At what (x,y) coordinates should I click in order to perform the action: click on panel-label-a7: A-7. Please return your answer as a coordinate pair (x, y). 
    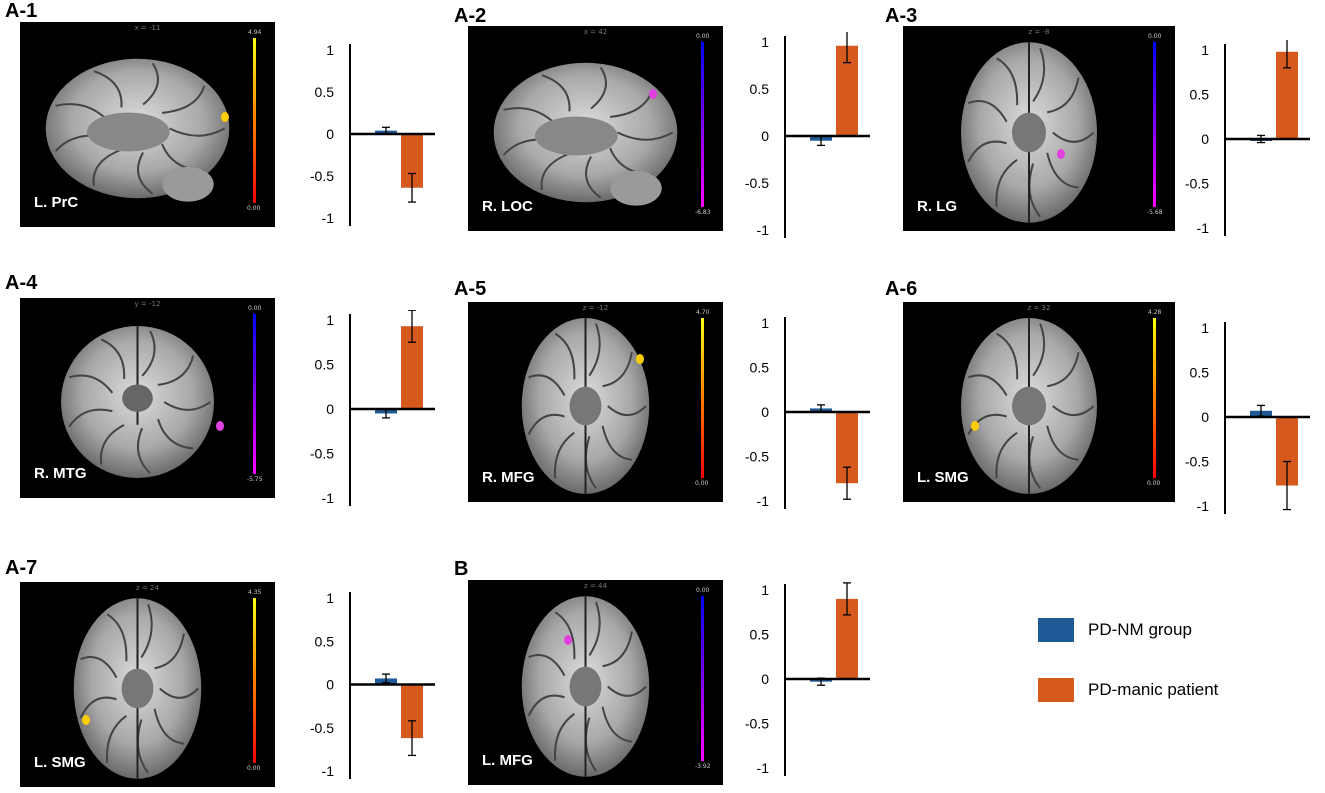
    Looking at the image, I should click on (21, 568).